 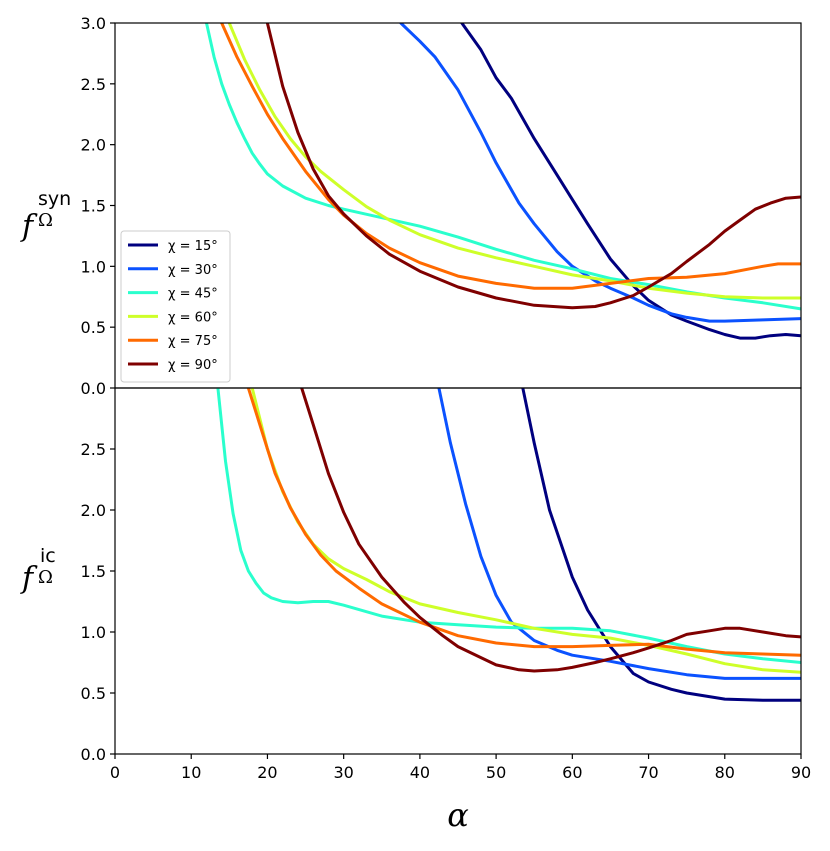 I want to click on xtick-label: 40, so click(x=420, y=772).